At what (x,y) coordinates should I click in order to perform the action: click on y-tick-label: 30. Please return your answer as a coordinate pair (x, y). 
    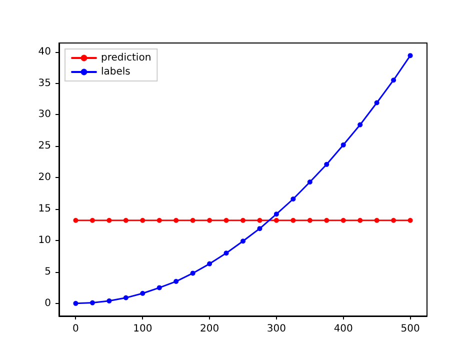
    Looking at the image, I should click on (44, 114).